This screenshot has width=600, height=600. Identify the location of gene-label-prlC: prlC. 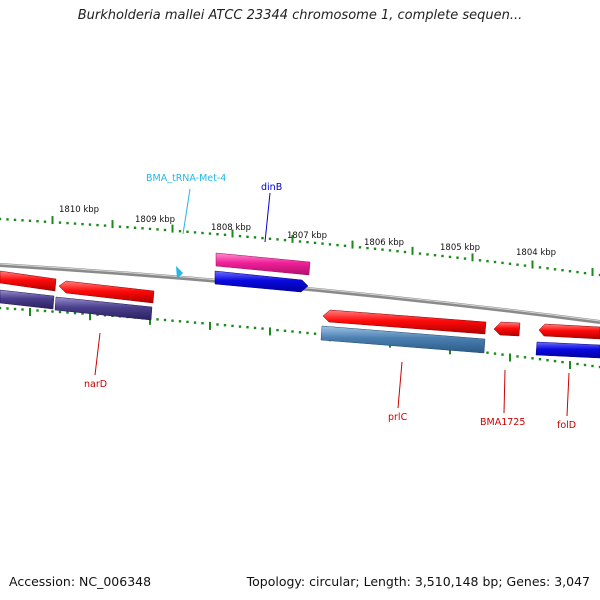
(398, 417).